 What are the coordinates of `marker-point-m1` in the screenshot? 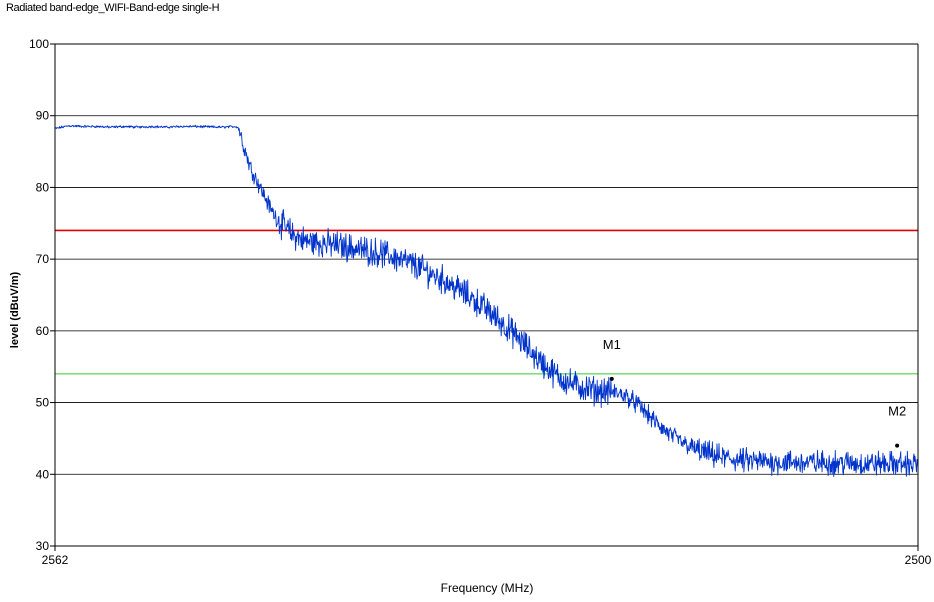 It's located at (611, 378).